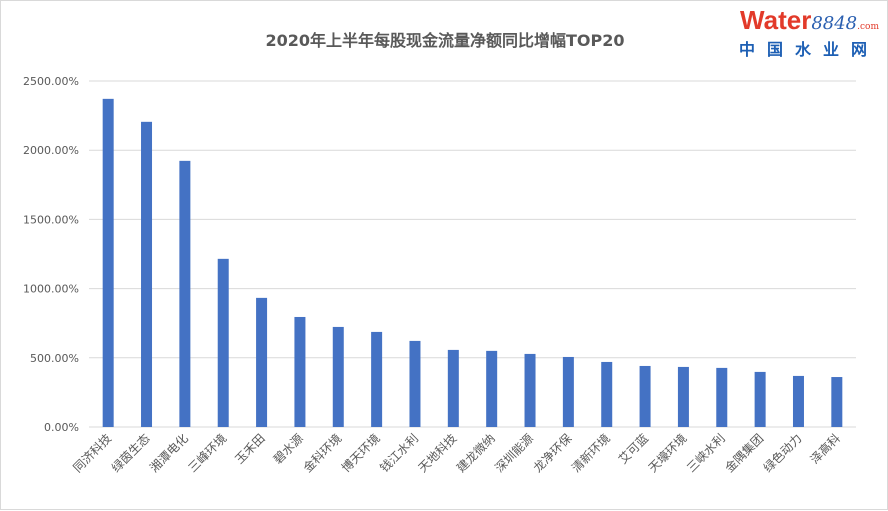  Describe the element at coordinates (744, 453) in the screenshot. I see `x-tick-label: 金隅集团` at that location.